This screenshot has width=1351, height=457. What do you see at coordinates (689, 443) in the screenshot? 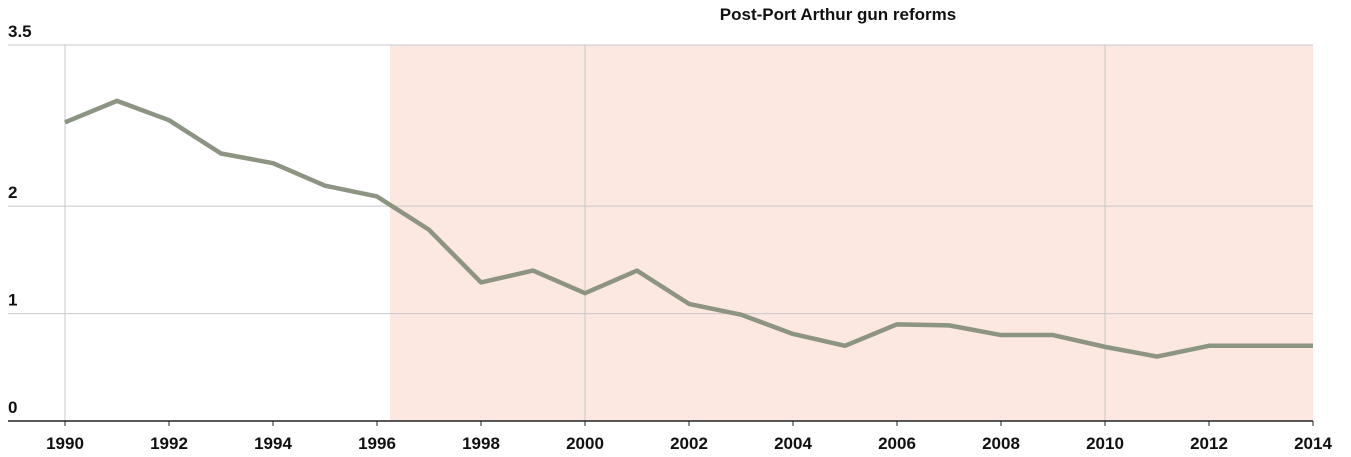
I see `x-tick-label: 2002` at bounding box center [689, 443].